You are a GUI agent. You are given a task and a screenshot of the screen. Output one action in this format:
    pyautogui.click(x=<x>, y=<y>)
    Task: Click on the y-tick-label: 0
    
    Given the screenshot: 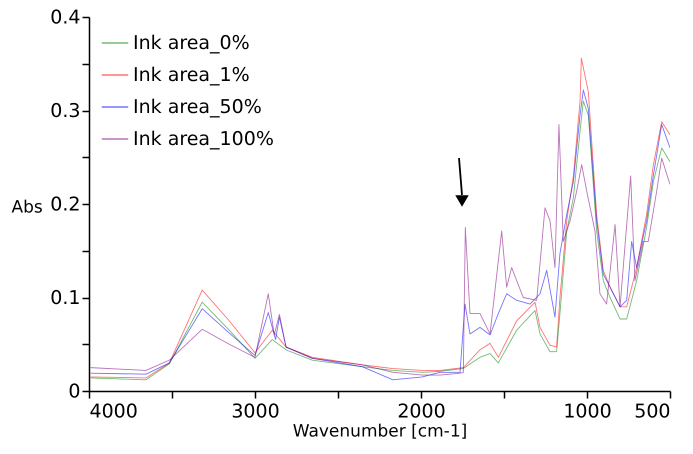 What is the action you would take?
    pyautogui.click(x=74, y=391)
    